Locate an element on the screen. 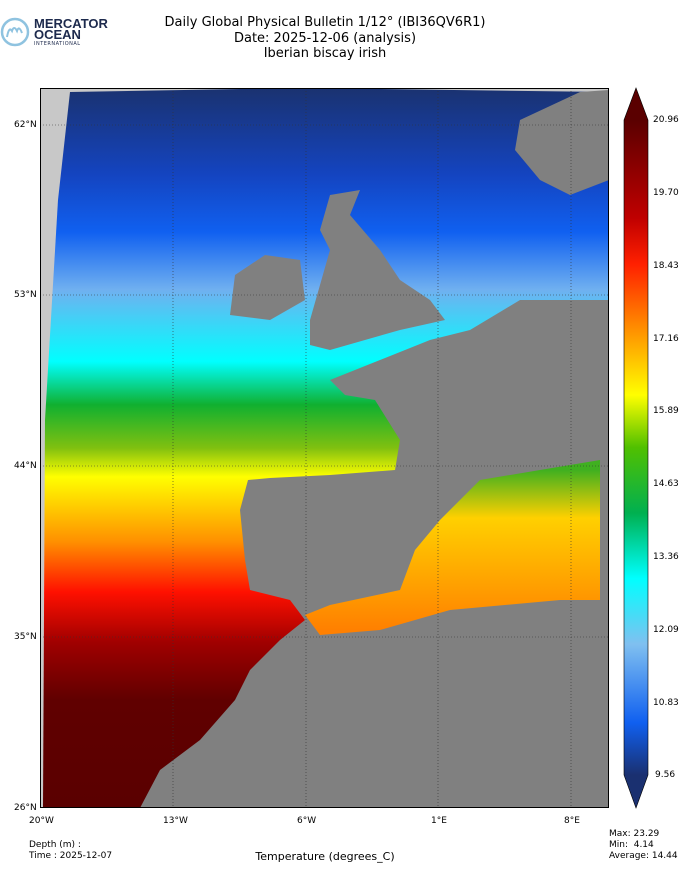 The image size is (690, 876). min-value: Min: 4.14 is located at coordinates (631, 845).